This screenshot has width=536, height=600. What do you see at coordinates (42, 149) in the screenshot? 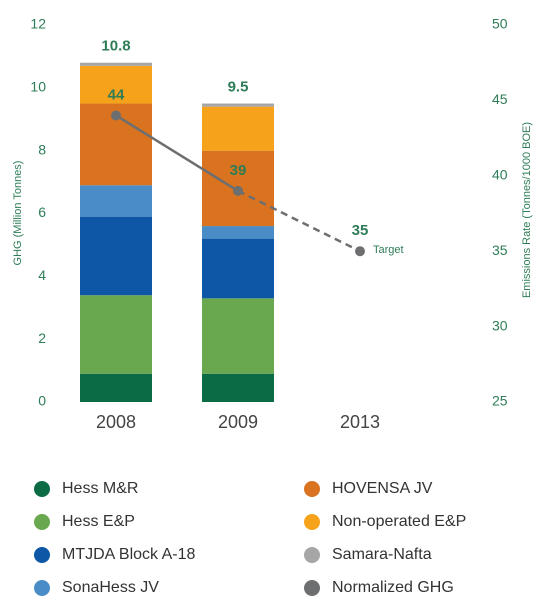
I see `y-tick-label: 8` at bounding box center [42, 149].